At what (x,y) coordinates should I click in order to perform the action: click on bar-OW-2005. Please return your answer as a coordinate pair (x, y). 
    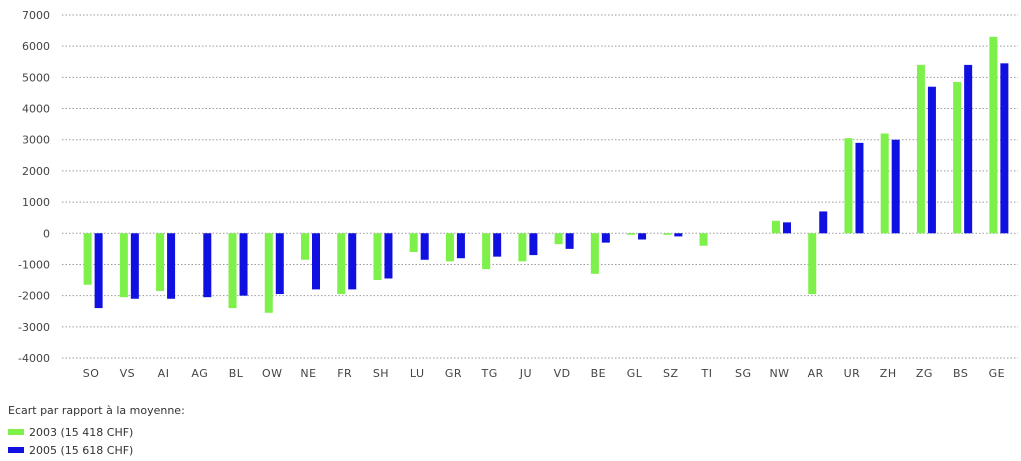
    Looking at the image, I should click on (279, 264).